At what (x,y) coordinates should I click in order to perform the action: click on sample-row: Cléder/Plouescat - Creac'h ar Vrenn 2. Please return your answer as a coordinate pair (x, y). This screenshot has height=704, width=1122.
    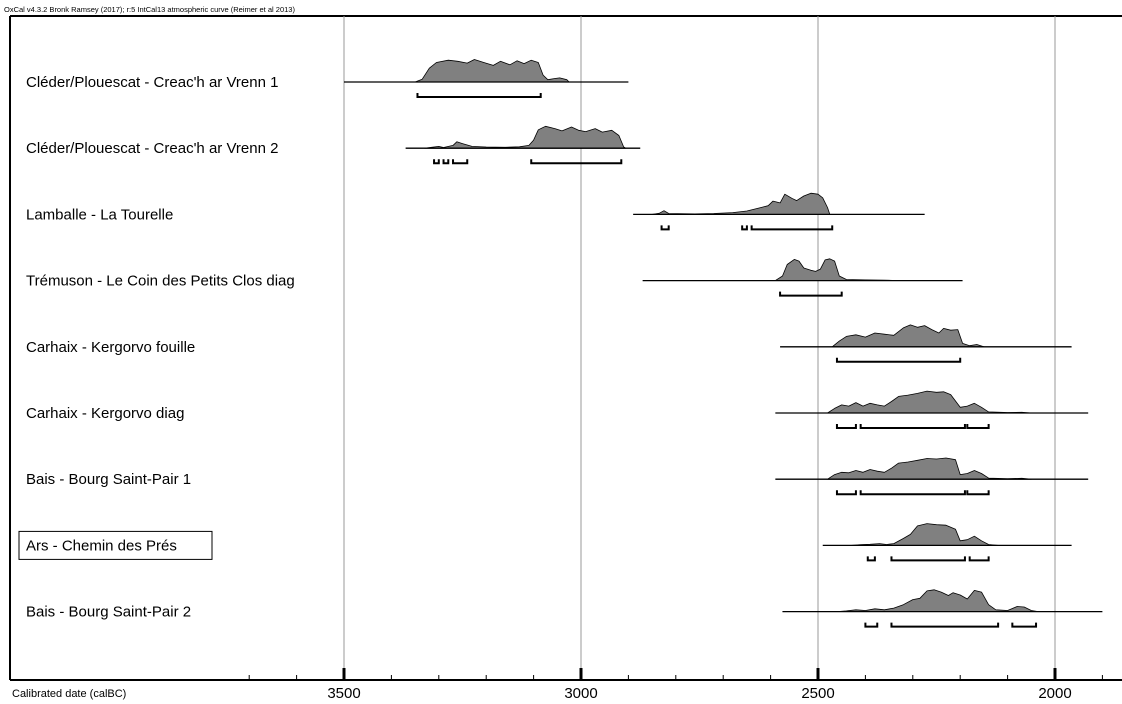
    Looking at the image, I should click on (333, 145).